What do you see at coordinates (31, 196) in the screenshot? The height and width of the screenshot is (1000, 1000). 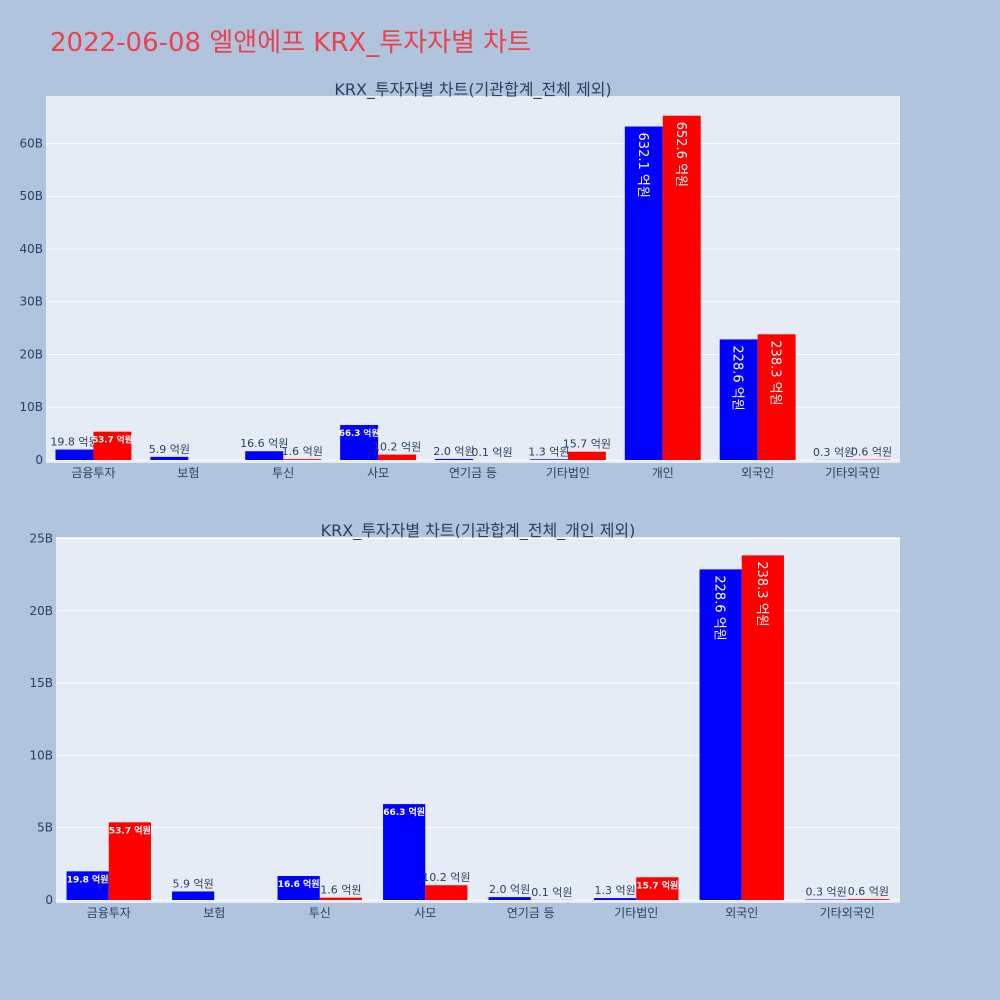 I see `y-tick-label: 50B` at bounding box center [31, 196].